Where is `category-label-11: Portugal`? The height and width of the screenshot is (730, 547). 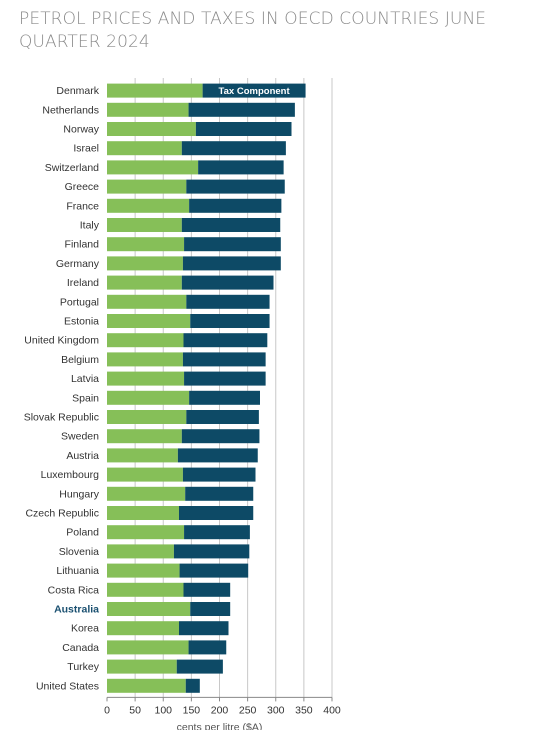 category-label-11: Portugal is located at coordinates (79, 302).